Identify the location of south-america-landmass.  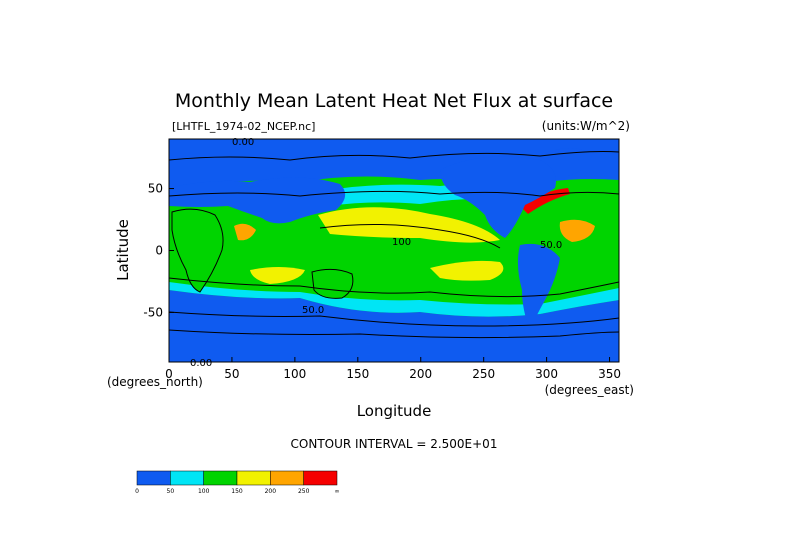
(538, 286).